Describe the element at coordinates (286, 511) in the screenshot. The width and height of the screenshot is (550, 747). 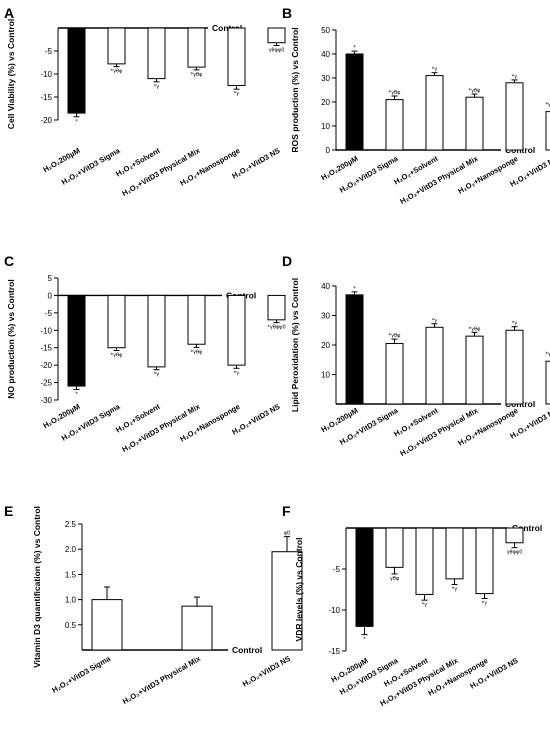
I see `panel-letter: F` at that location.